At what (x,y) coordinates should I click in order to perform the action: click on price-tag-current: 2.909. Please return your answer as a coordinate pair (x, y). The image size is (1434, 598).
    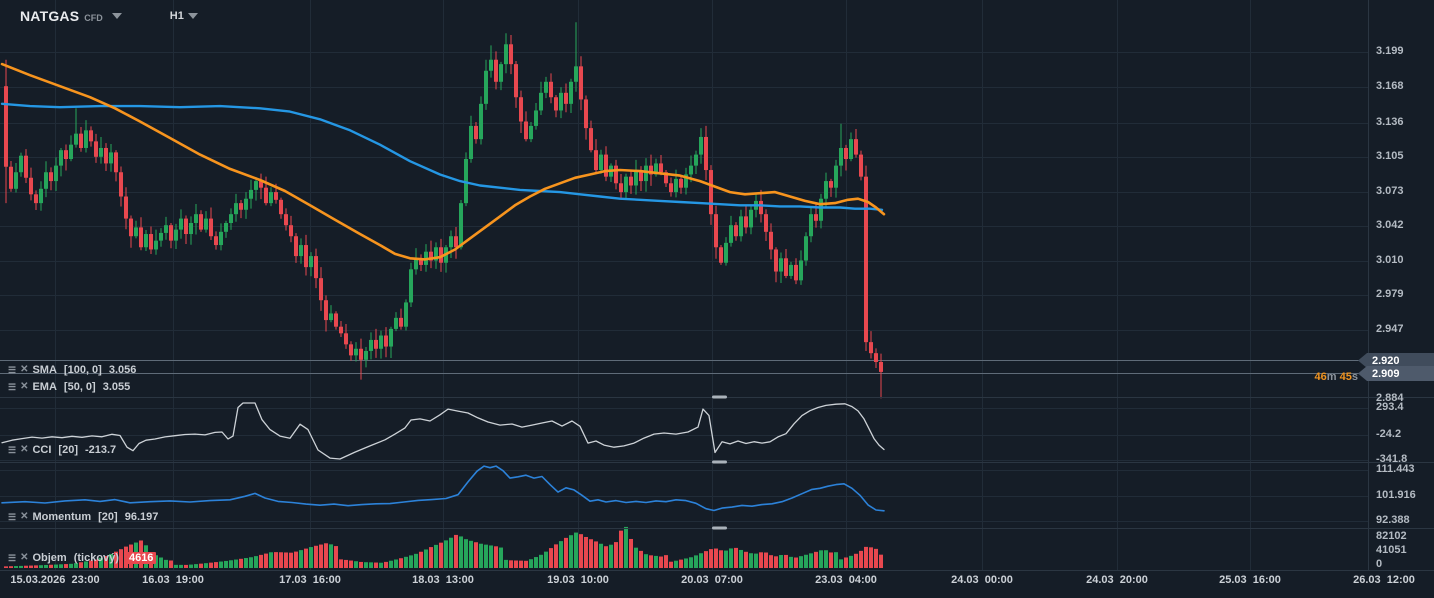
    Looking at the image, I should click on (1396, 373).